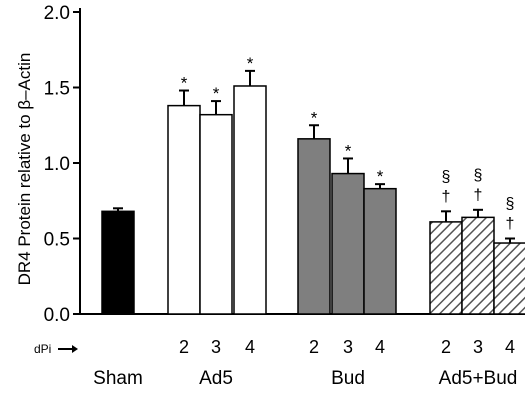  I want to click on y-tick-label: 0.5, so click(57, 240).